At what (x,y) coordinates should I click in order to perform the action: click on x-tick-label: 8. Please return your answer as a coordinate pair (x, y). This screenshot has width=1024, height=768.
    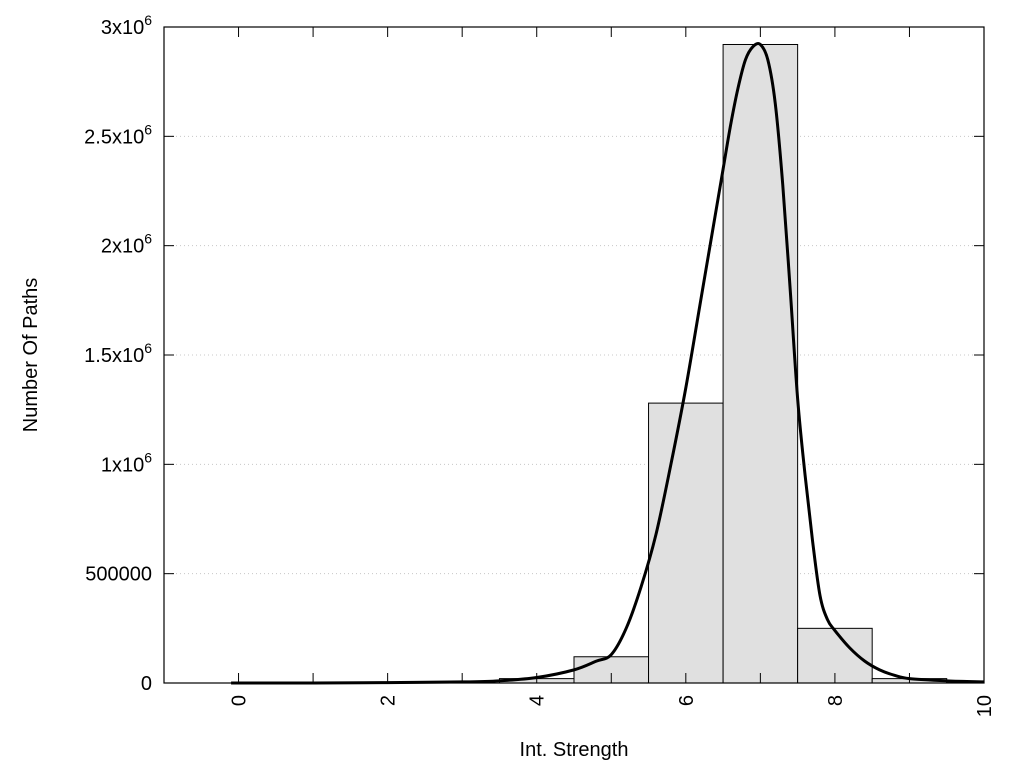
    Looking at the image, I should click on (836, 700).